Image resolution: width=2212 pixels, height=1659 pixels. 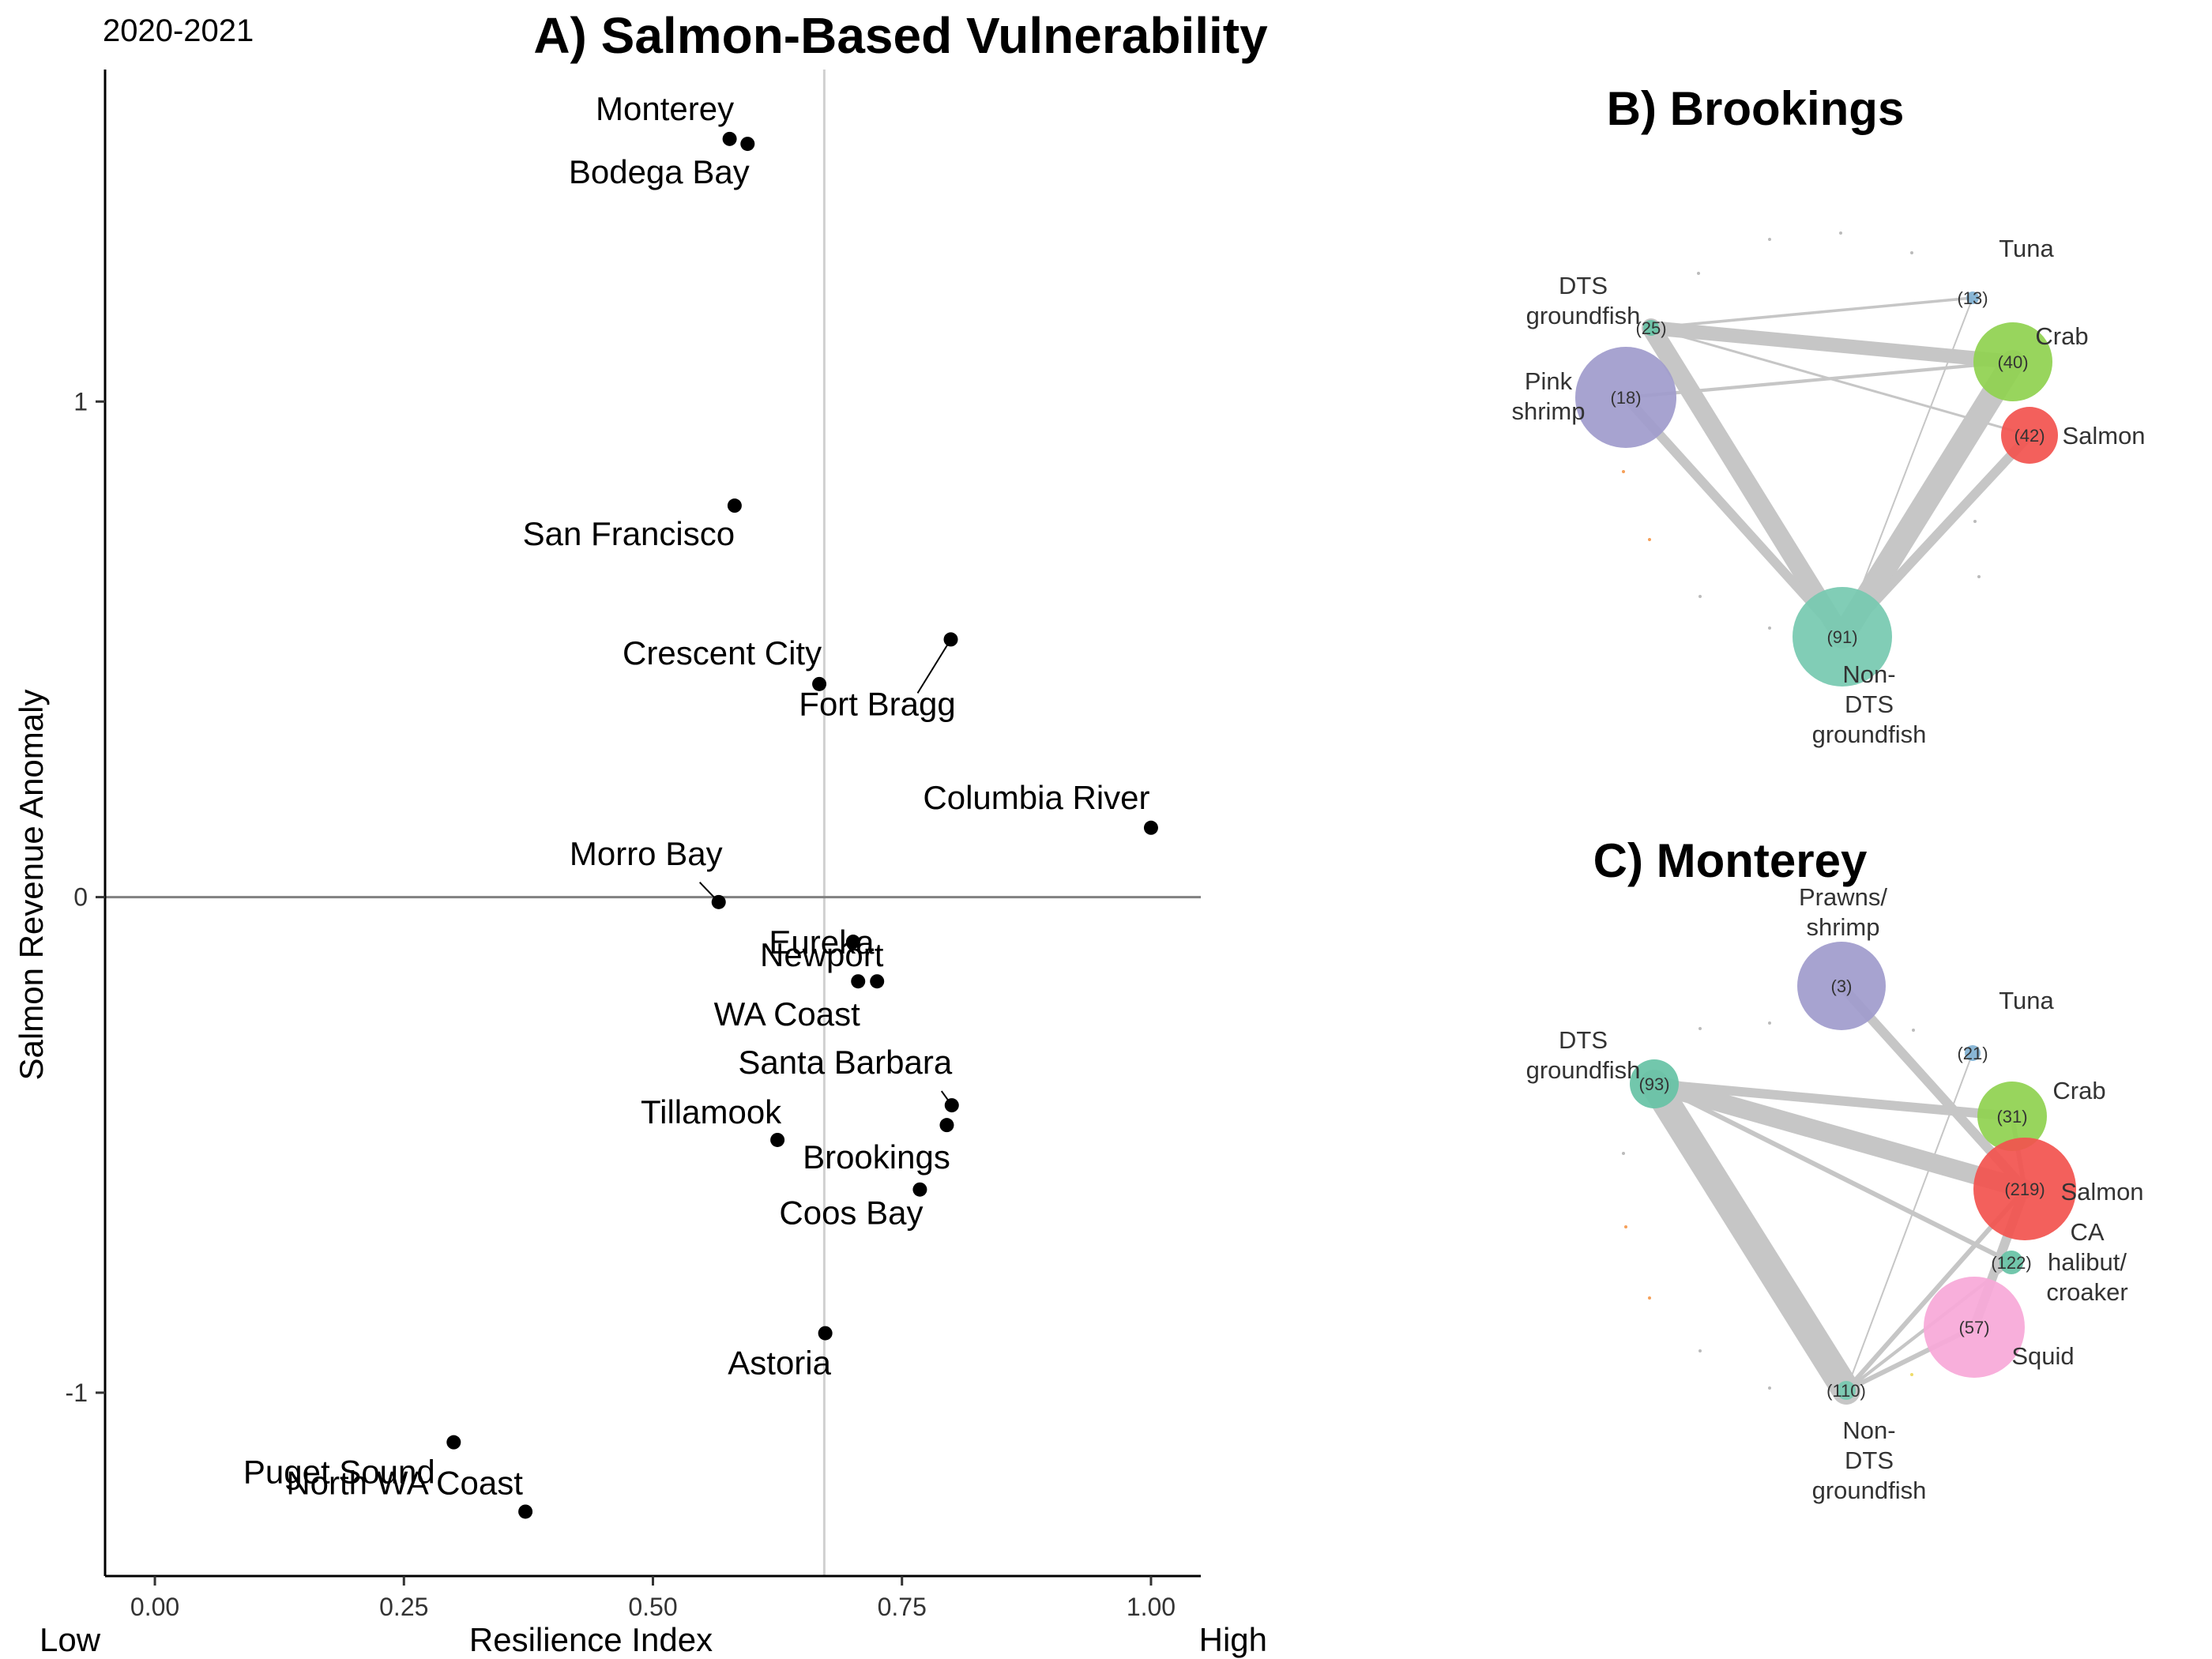 I want to click on node-squid, so click(x=1975, y=1328).